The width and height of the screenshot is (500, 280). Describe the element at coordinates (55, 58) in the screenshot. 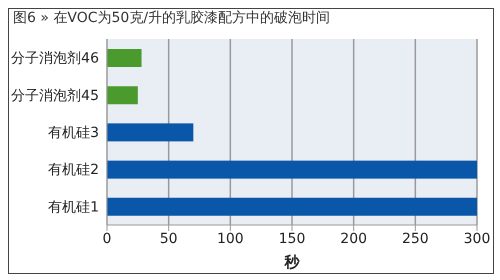

I see `y-tick-label: 分子消泡剂46` at that location.